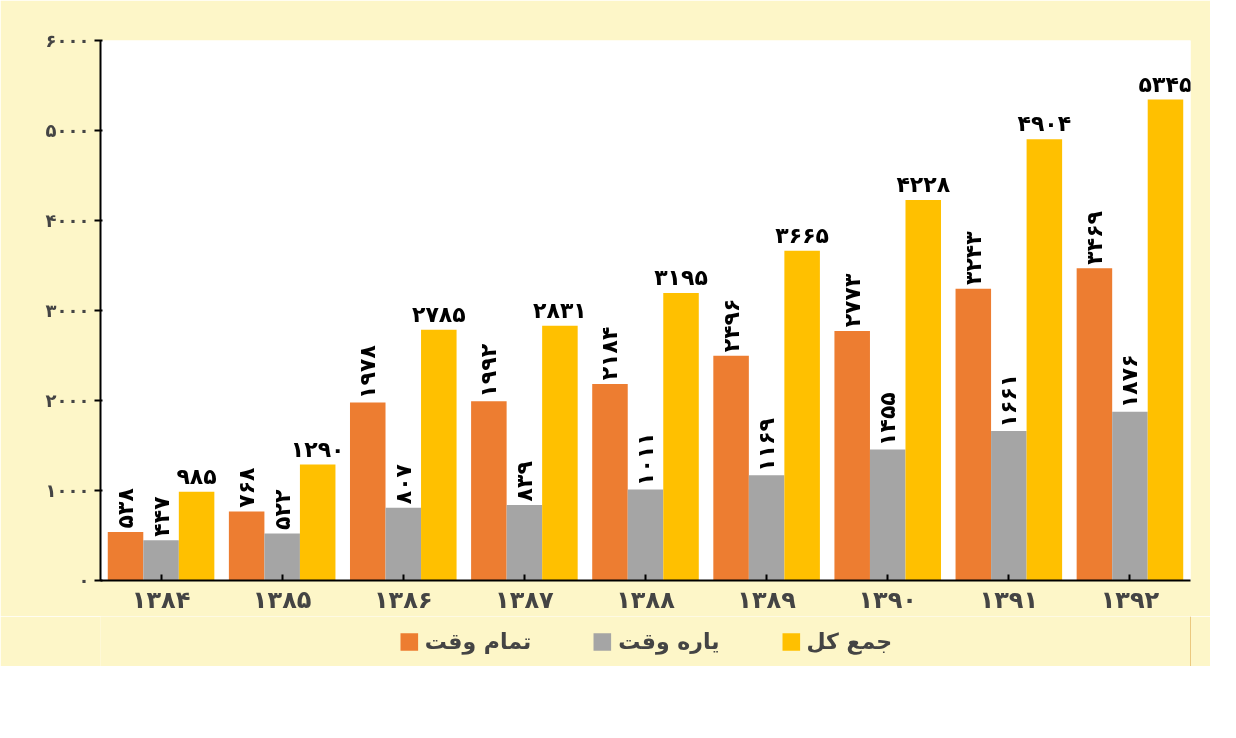 The width and height of the screenshot is (1236, 738). What do you see at coordinates (368, 371) in the screenshot?
I see `data-label: ۱۹۷۸` at bounding box center [368, 371].